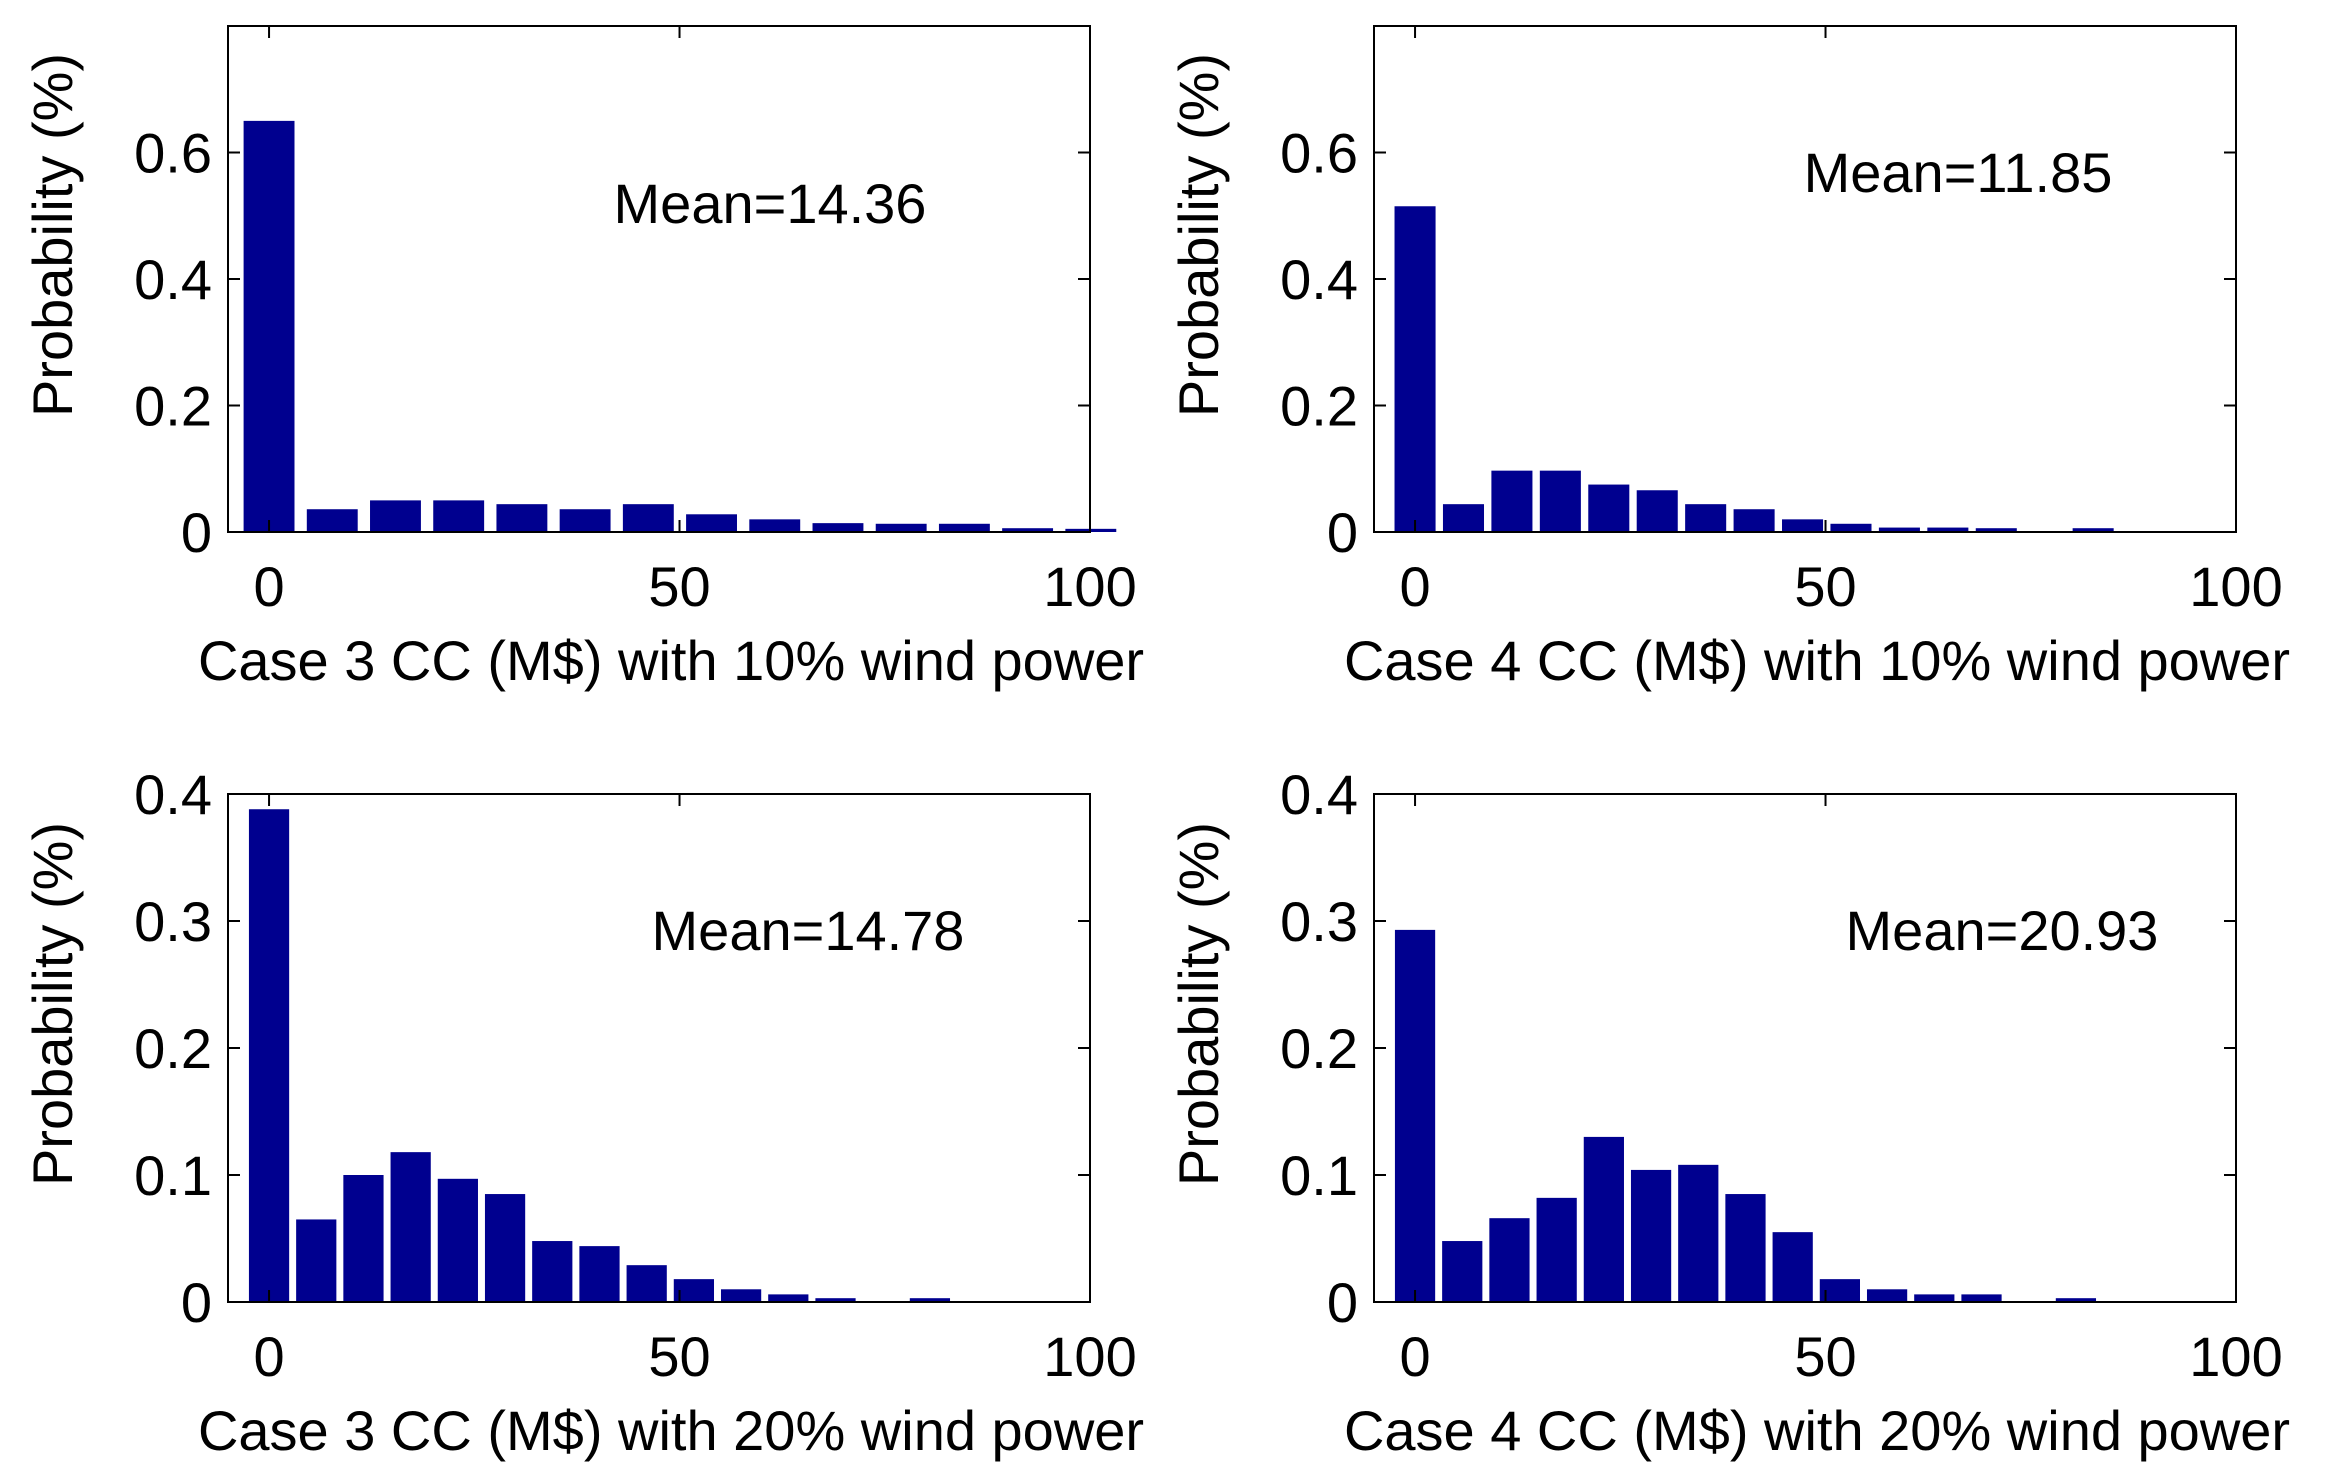 The height and width of the screenshot is (1480, 2328). What do you see at coordinates (1817, 660) in the screenshot?
I see `x-axis-label: Case 4 CC (M$) with 10% wind power` at bounding box center [1817, 660].